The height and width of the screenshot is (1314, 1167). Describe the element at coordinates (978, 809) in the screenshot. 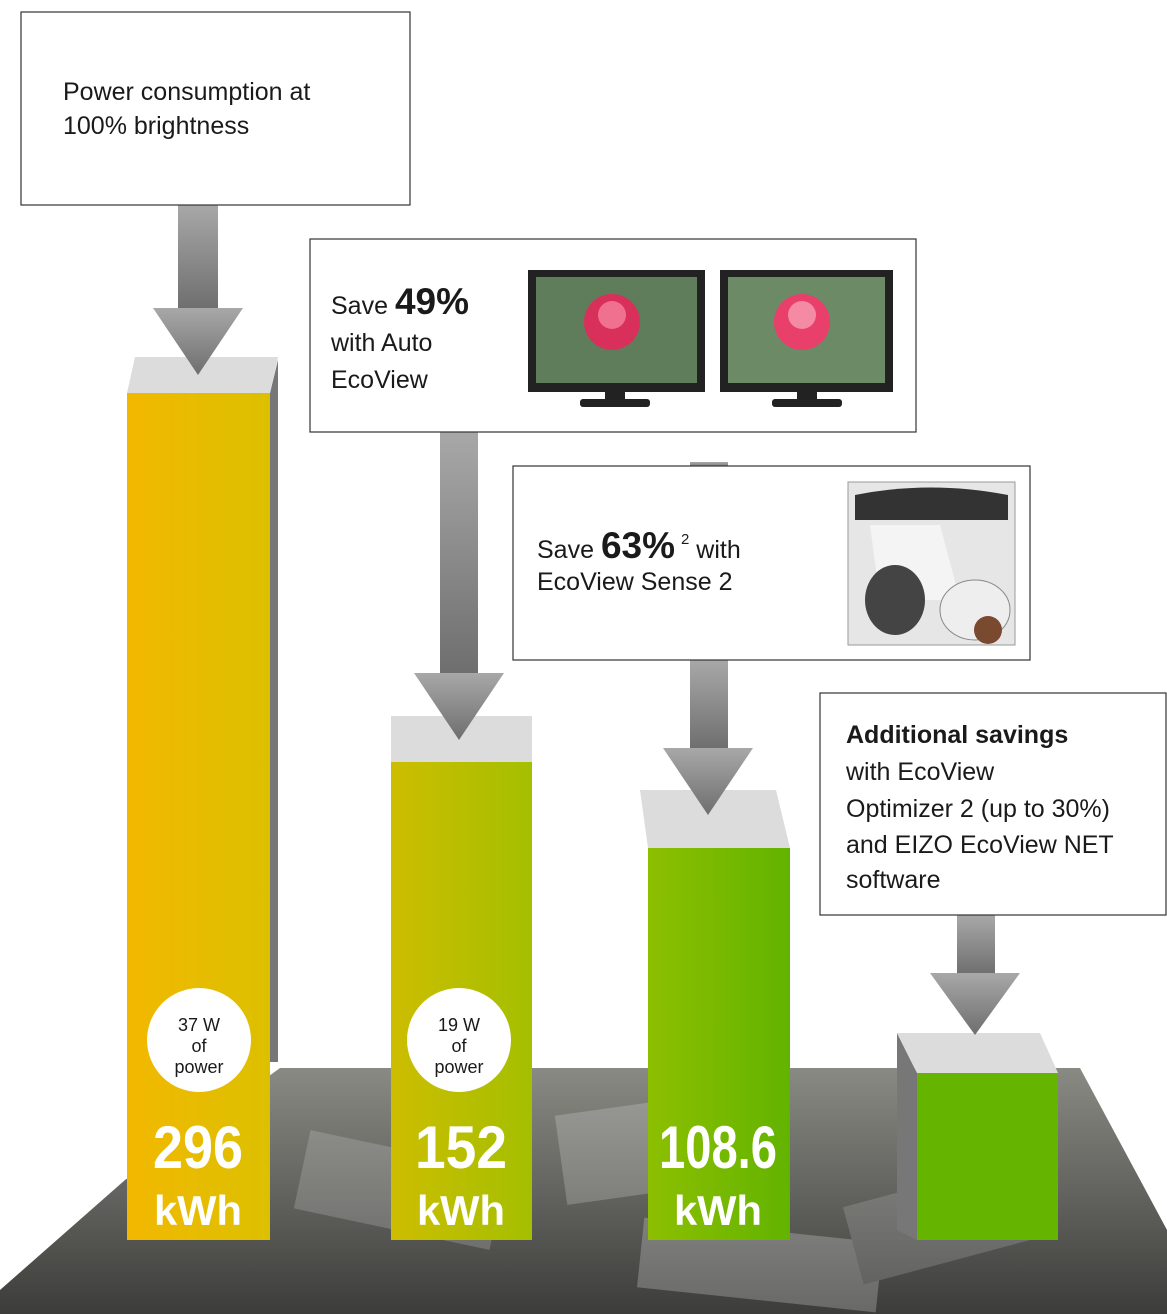

I see `callout-text: Optimizer 2 (up to 30%)` at that location.